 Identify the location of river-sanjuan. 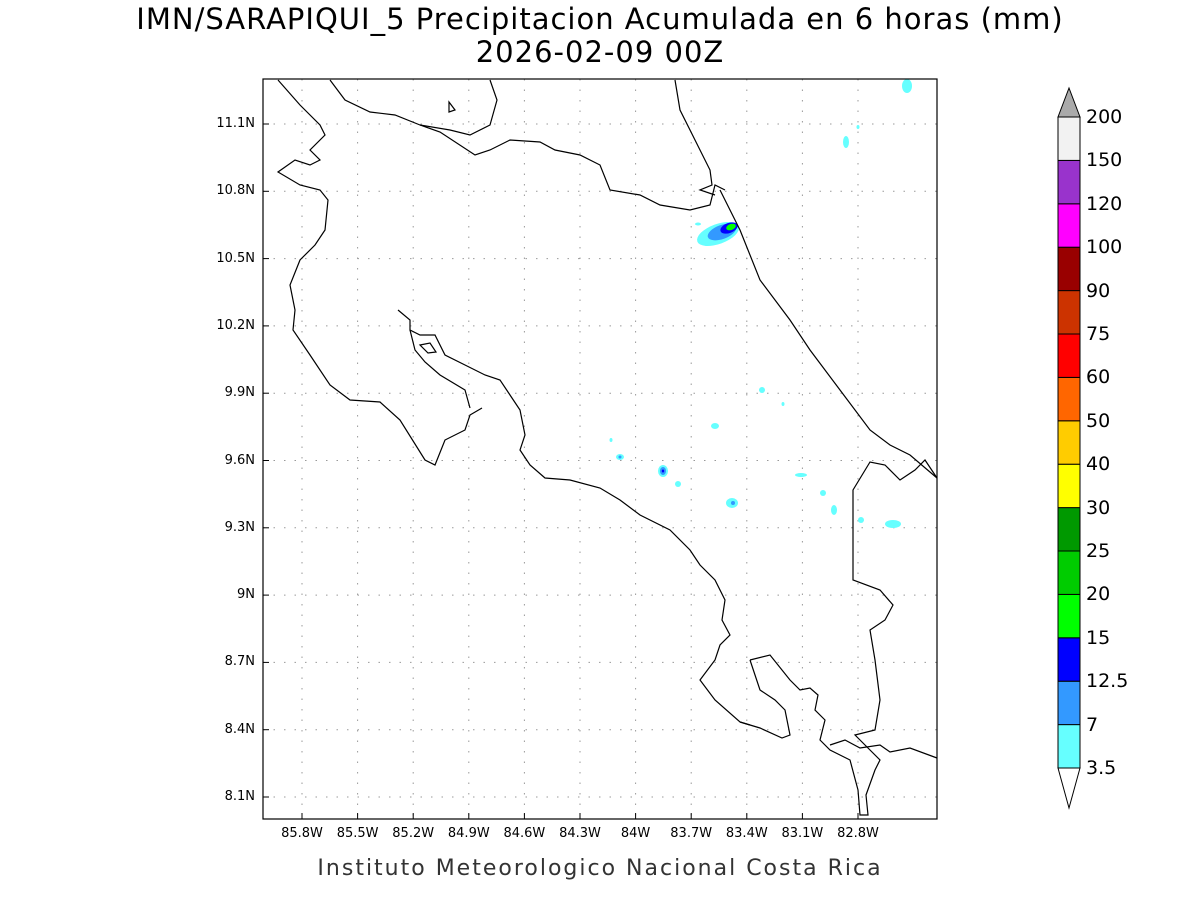
(695, 137).